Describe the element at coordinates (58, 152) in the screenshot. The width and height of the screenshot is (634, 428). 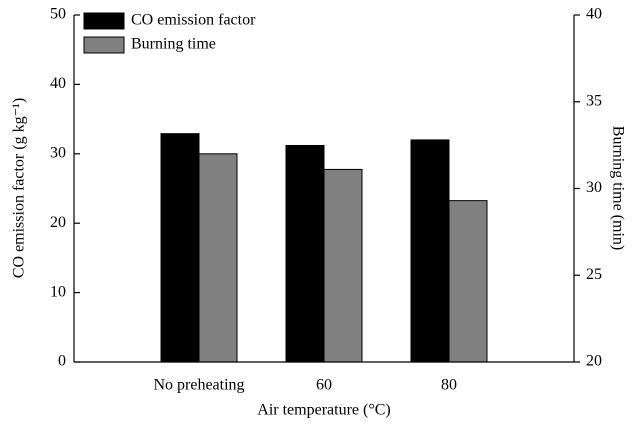
I see `y-tick-label: 30` at that location.